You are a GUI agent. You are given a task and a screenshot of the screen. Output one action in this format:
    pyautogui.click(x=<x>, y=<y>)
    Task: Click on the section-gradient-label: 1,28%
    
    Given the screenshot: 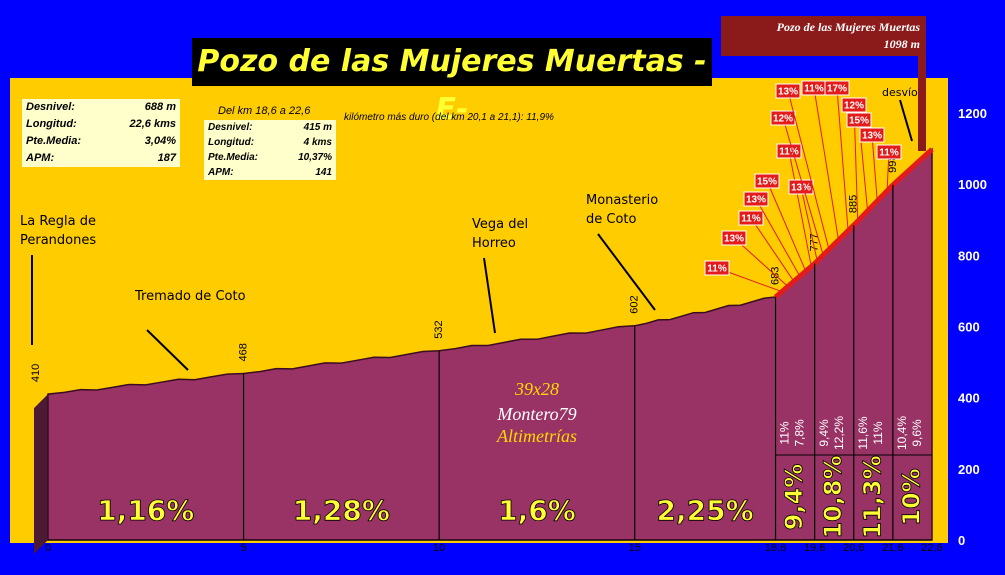 What is the action you would take?
    pyautogui.click(x=341, y=510)
    